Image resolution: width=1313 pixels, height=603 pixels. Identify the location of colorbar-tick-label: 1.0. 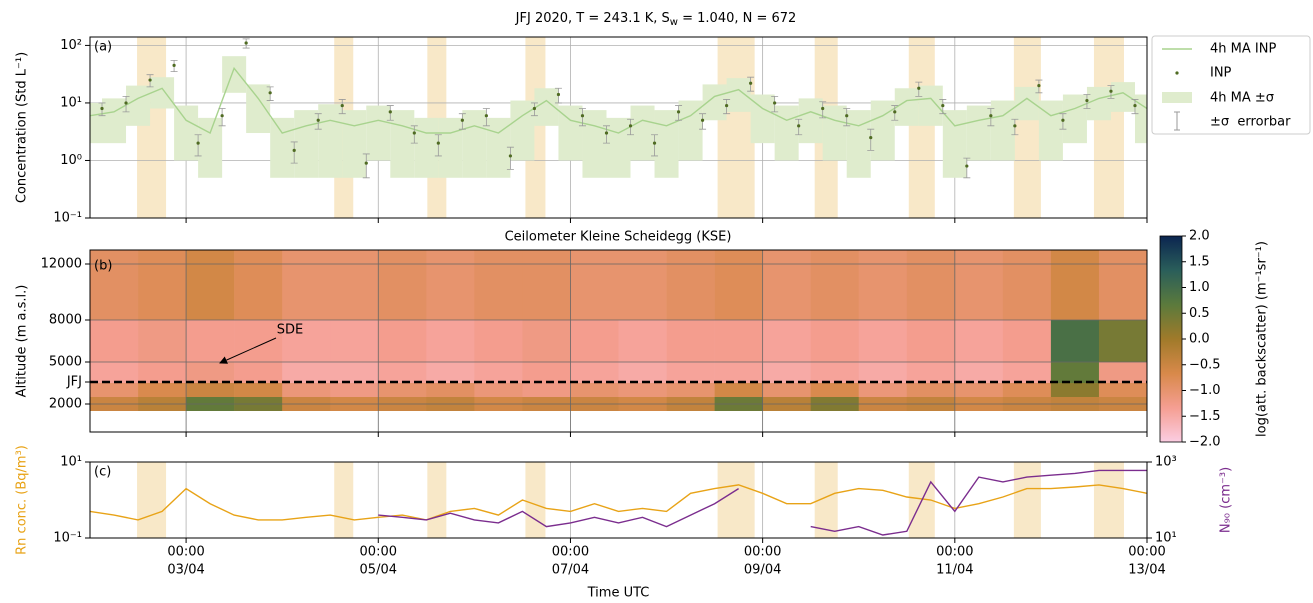
(1199, 287).